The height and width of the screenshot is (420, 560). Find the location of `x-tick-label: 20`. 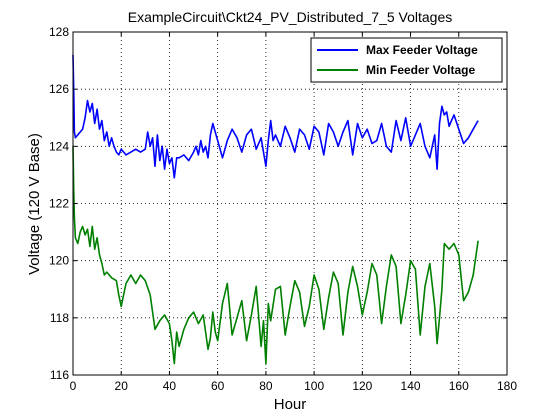

x-tick-label: 20 is located at coordinates (122, 386).